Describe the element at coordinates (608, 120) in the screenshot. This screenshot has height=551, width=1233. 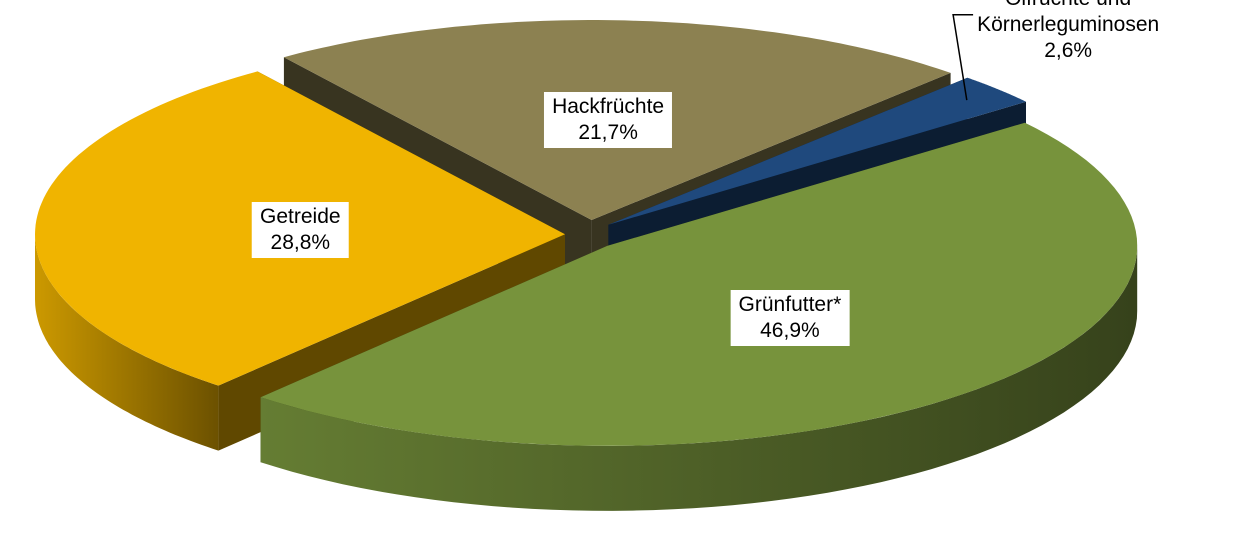
I see `data-label: Hackfrüchte 21,7%` at that location.